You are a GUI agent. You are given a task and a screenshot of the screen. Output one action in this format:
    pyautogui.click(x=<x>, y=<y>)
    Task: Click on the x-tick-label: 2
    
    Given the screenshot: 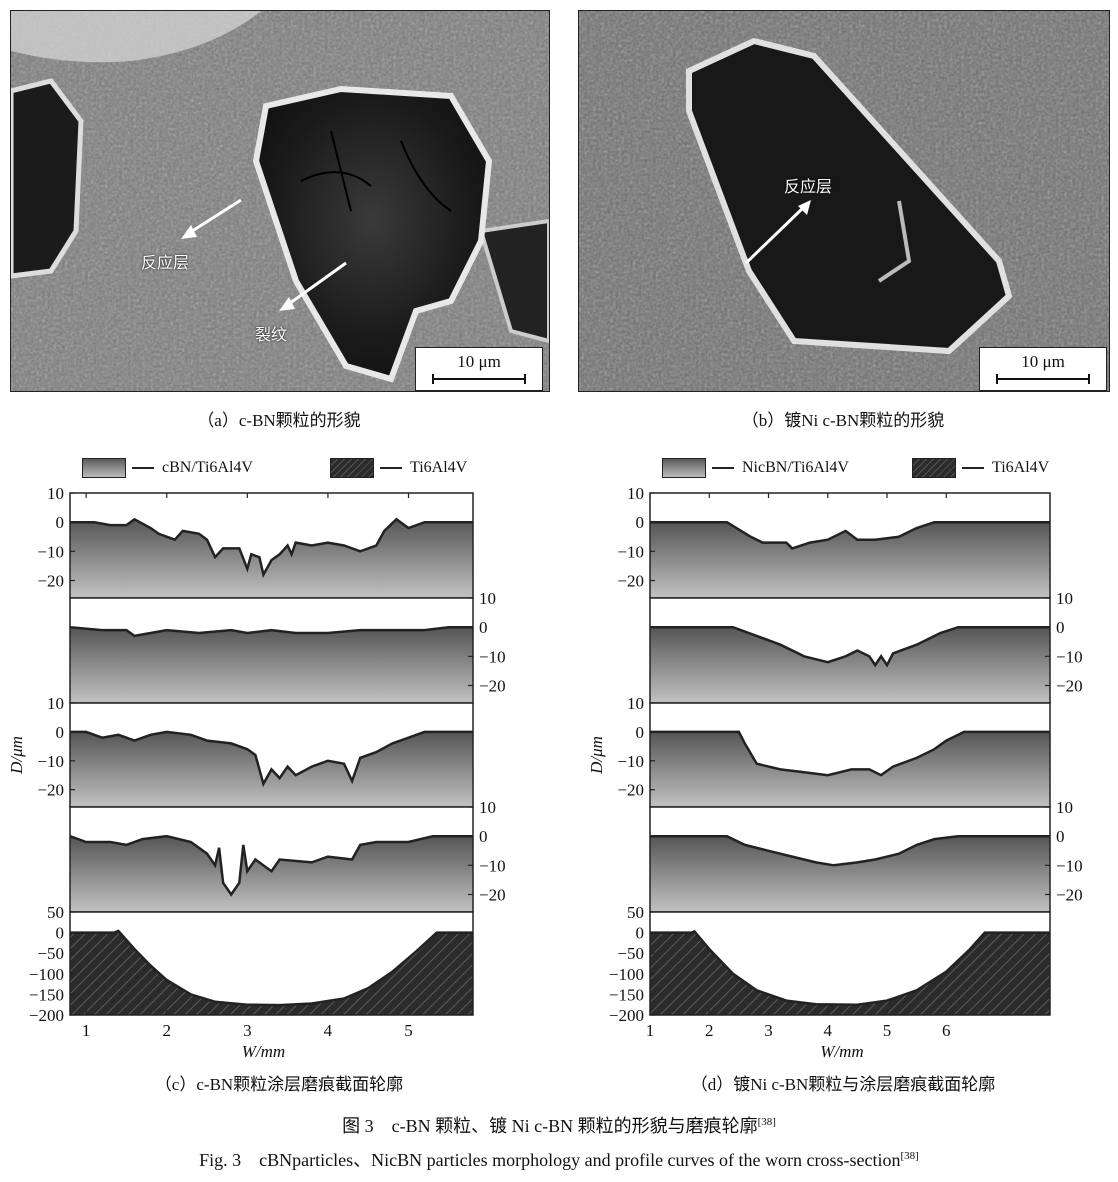 What is the action you would take?
    pyautogui.click(x=166, y=1030)
    